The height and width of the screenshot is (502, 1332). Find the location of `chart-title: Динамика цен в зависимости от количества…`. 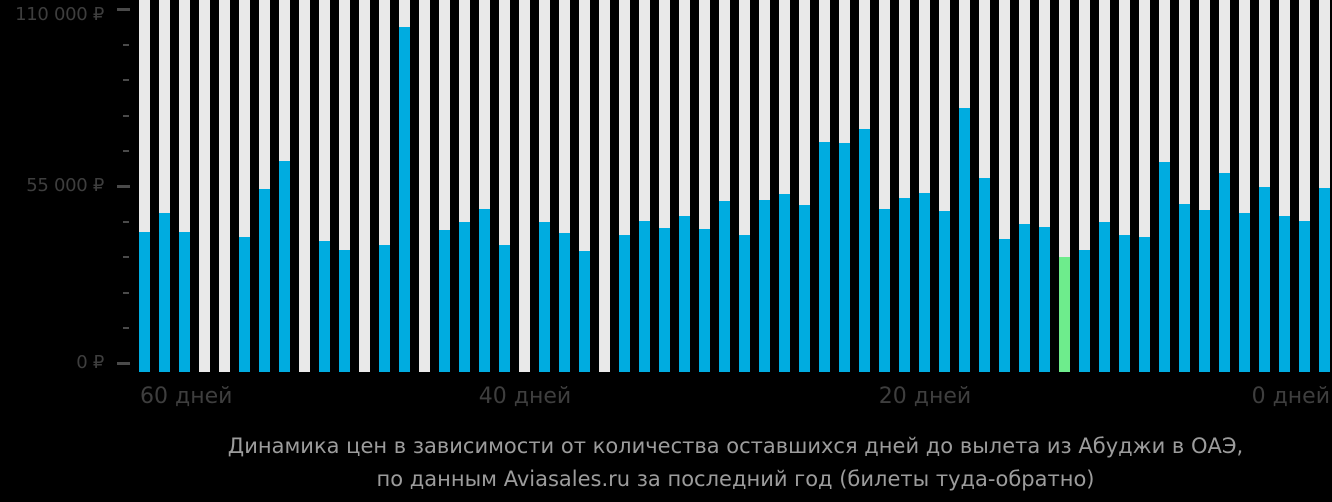

chart-title: Динамика цен в зависимости от количества… is located at coordinates (735, 446).